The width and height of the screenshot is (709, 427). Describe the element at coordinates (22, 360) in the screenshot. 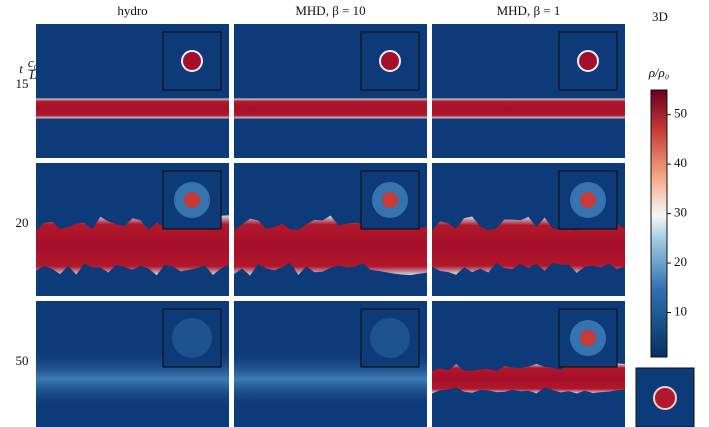

I see `row-label: 50` at that location.